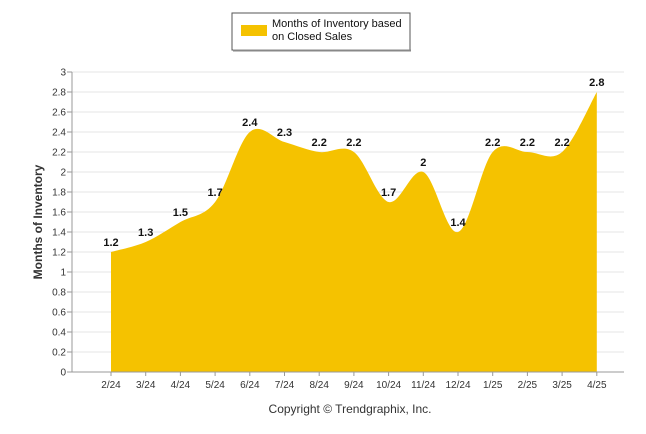 The image size is (646, 434). I want to click on x-tick-label: 11/24, so click(423, 385).